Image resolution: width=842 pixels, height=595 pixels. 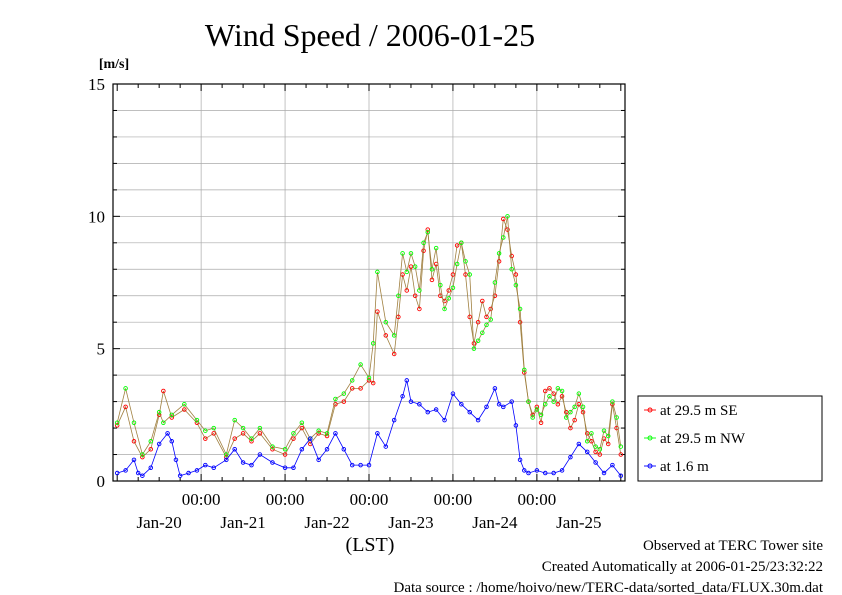 I want to click on legend-swatch-marker, so click(x=650, y=438).